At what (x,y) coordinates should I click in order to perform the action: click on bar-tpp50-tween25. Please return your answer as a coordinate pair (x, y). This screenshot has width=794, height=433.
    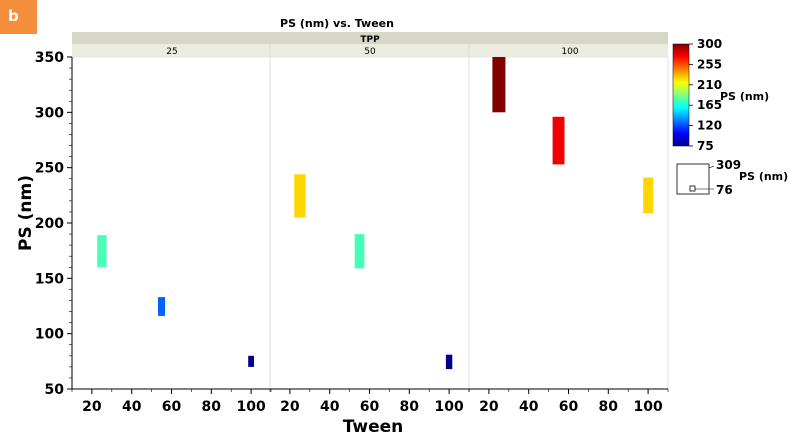
    Looking at the image, I should click on (300, 196).